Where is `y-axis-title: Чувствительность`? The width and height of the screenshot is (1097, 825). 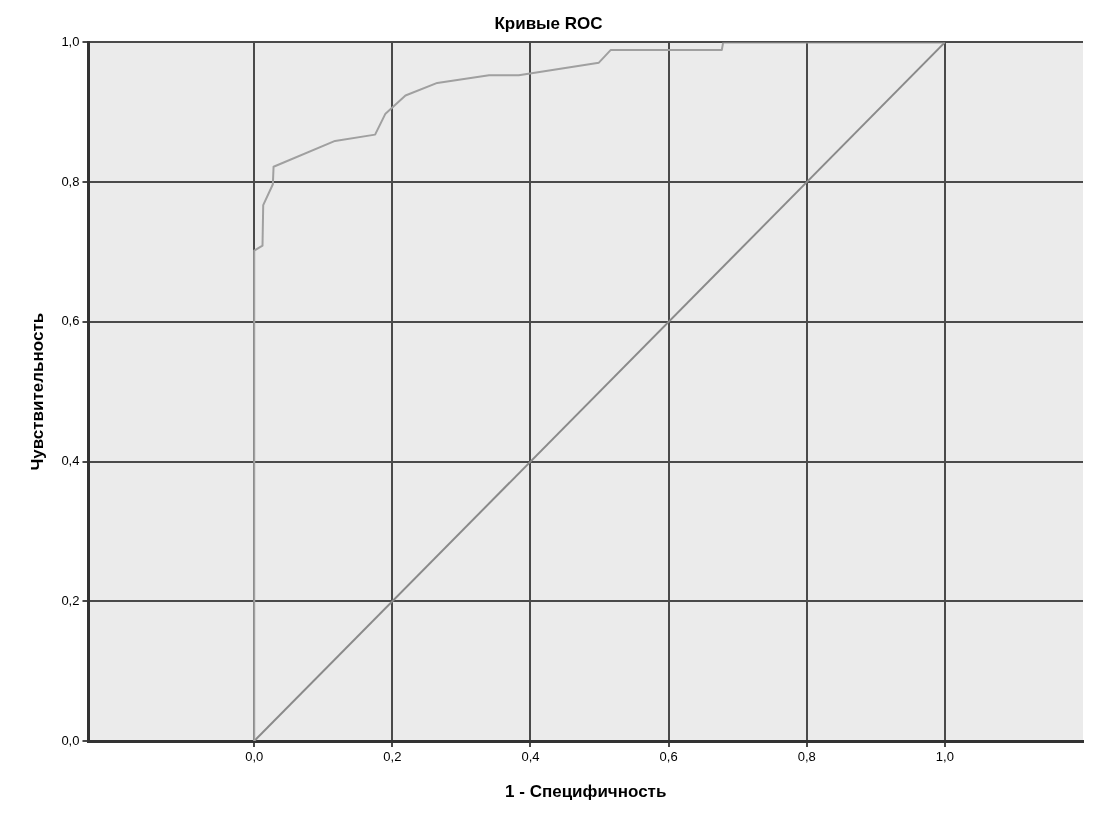 y-axis-title: Чувствительность is located at coordinates (37, 391).